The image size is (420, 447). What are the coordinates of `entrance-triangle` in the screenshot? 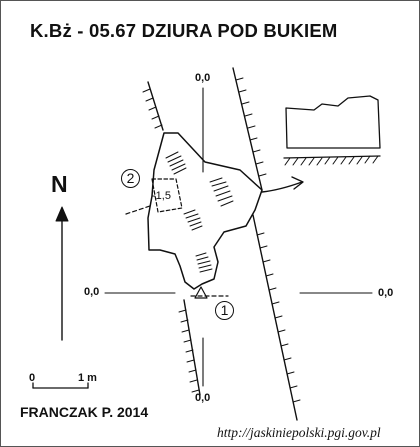 It's located at (201, 292).